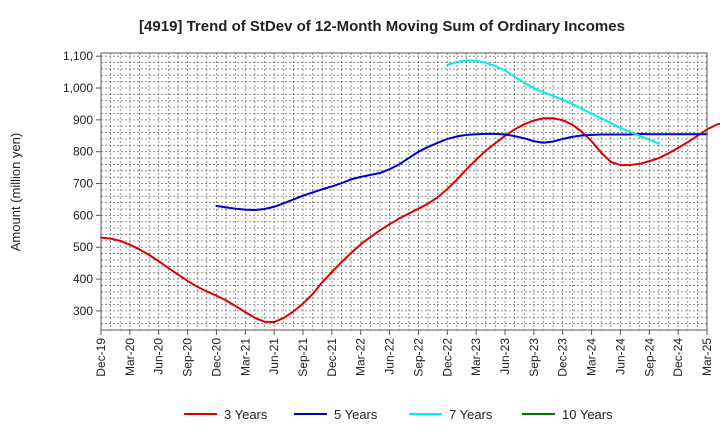 This screenshot has height=440, width=720. Describe the element at coordinates (707, 357) in the screenshot. I see `x-tick-label: Mar-25` at that location.